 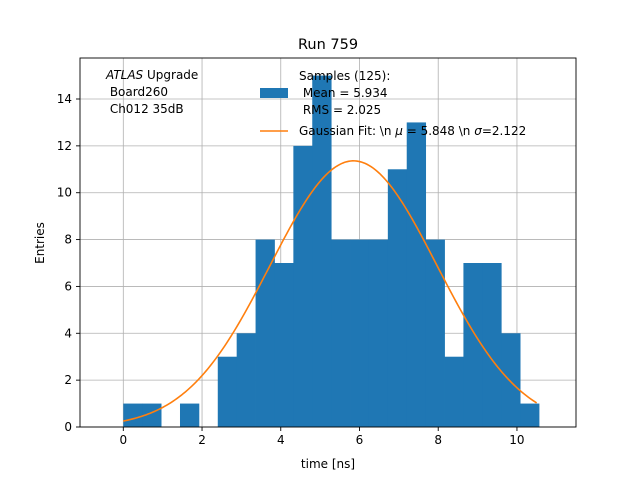 What do you see at coordinates (68, 263) in the screenshot?
I see `y-axis-ticks: 0 2 4 6 8 10 12 14` at bounding box center [68, 263].